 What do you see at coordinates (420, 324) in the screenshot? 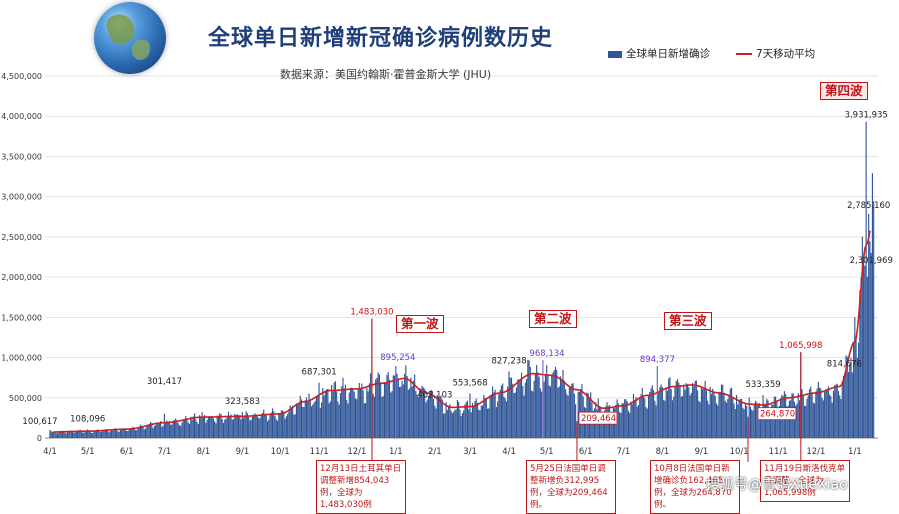
I see `wave-1-label: 第一波` at bounding box center [420, 324].